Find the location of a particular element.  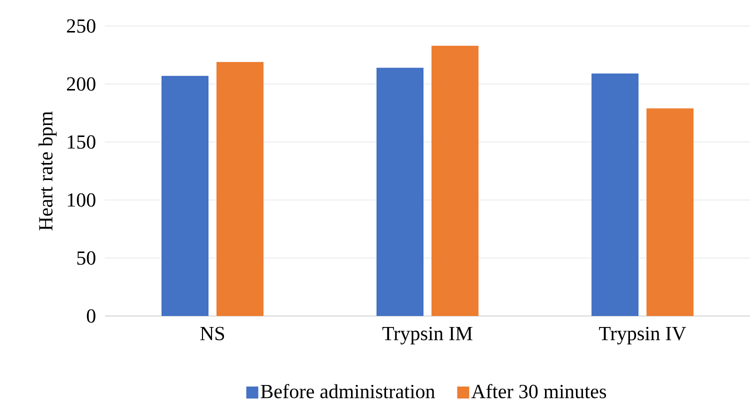

x-tick-label: Trypsin IV is located at coordinates (642, 335).